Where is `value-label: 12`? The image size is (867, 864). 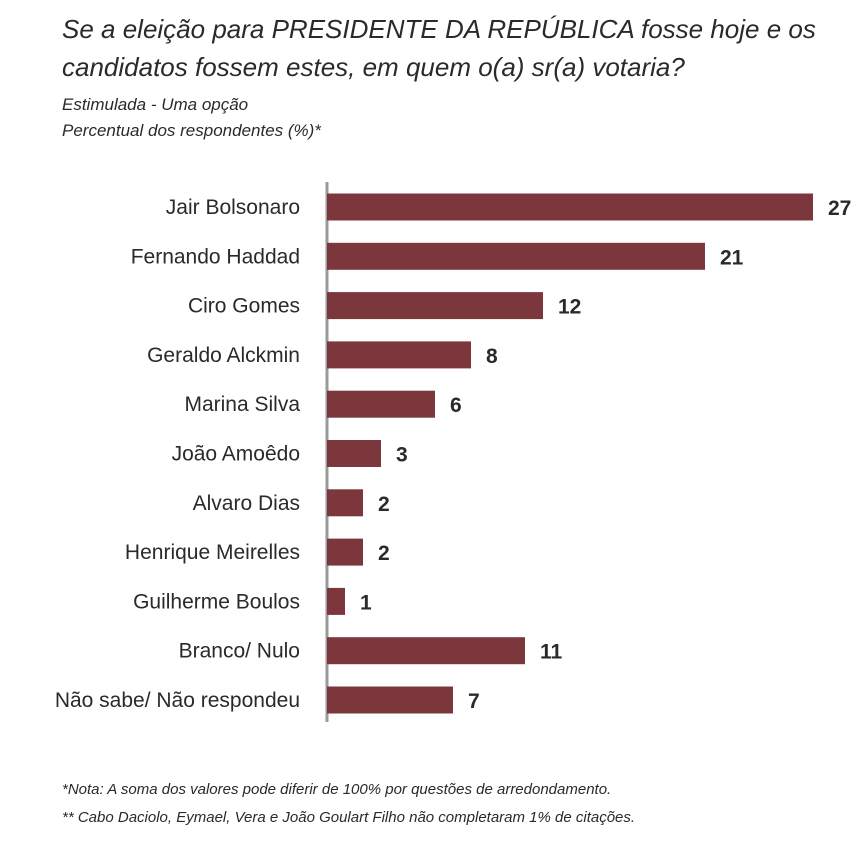
value-label: 12 is located at coordinates (569, 307).